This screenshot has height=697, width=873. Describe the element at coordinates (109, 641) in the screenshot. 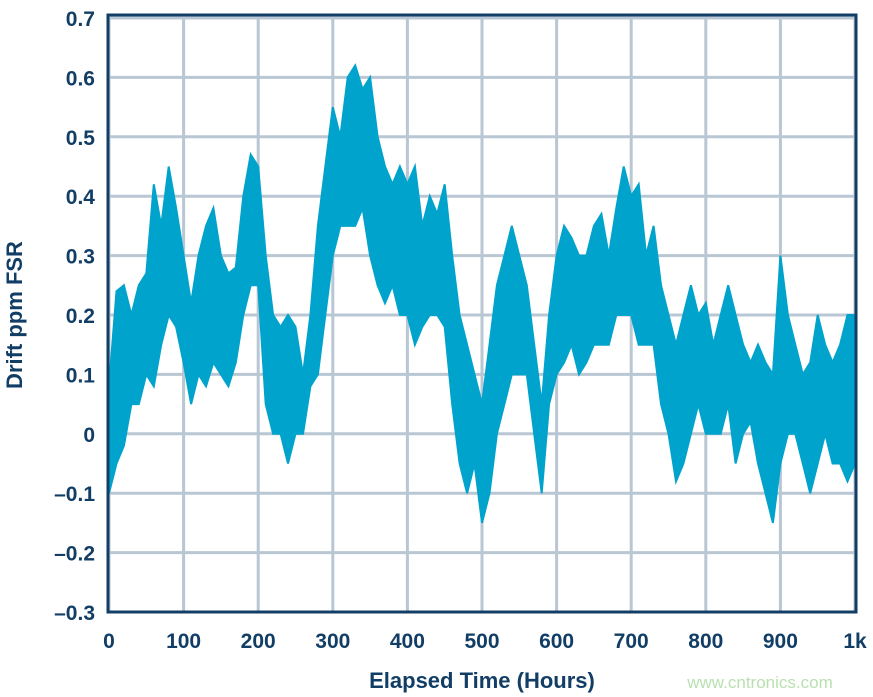

I see `x-tick-label: 0` at that location.